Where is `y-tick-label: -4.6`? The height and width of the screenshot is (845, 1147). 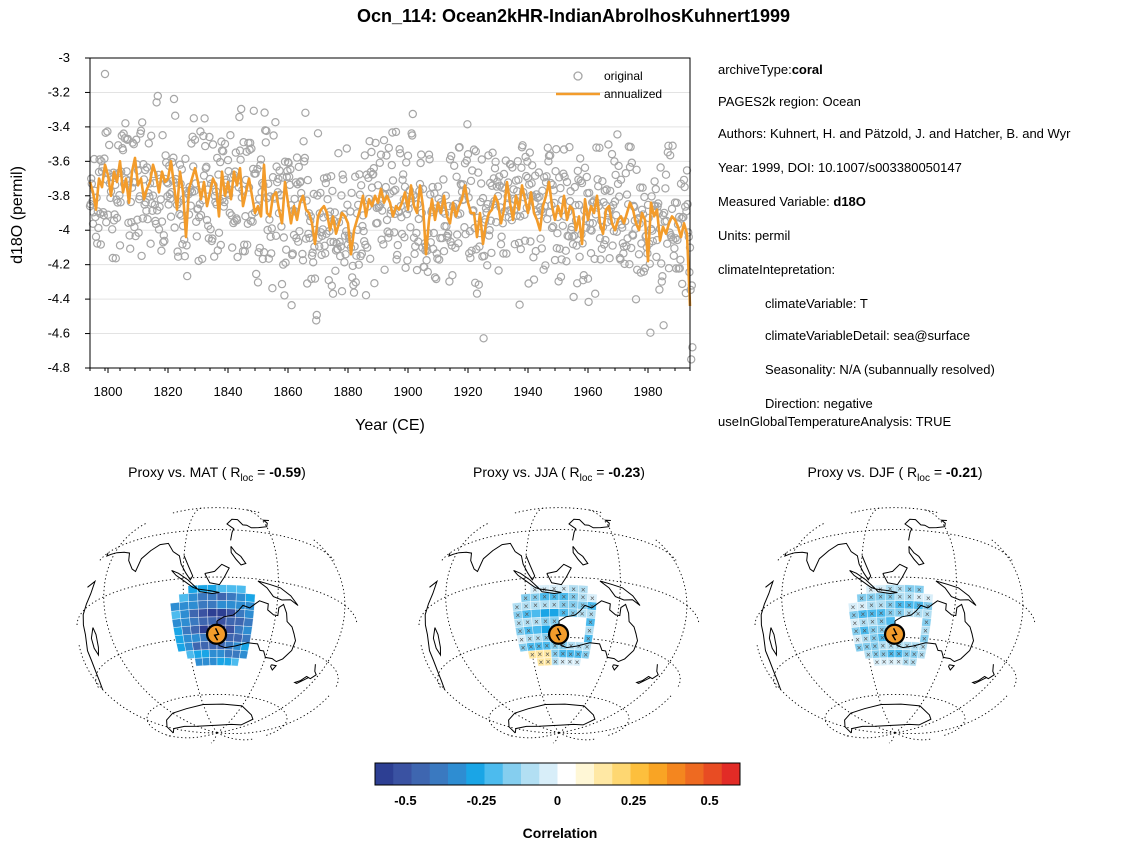 y-tick-label: -4.6 is located at coordinates (59, 333).